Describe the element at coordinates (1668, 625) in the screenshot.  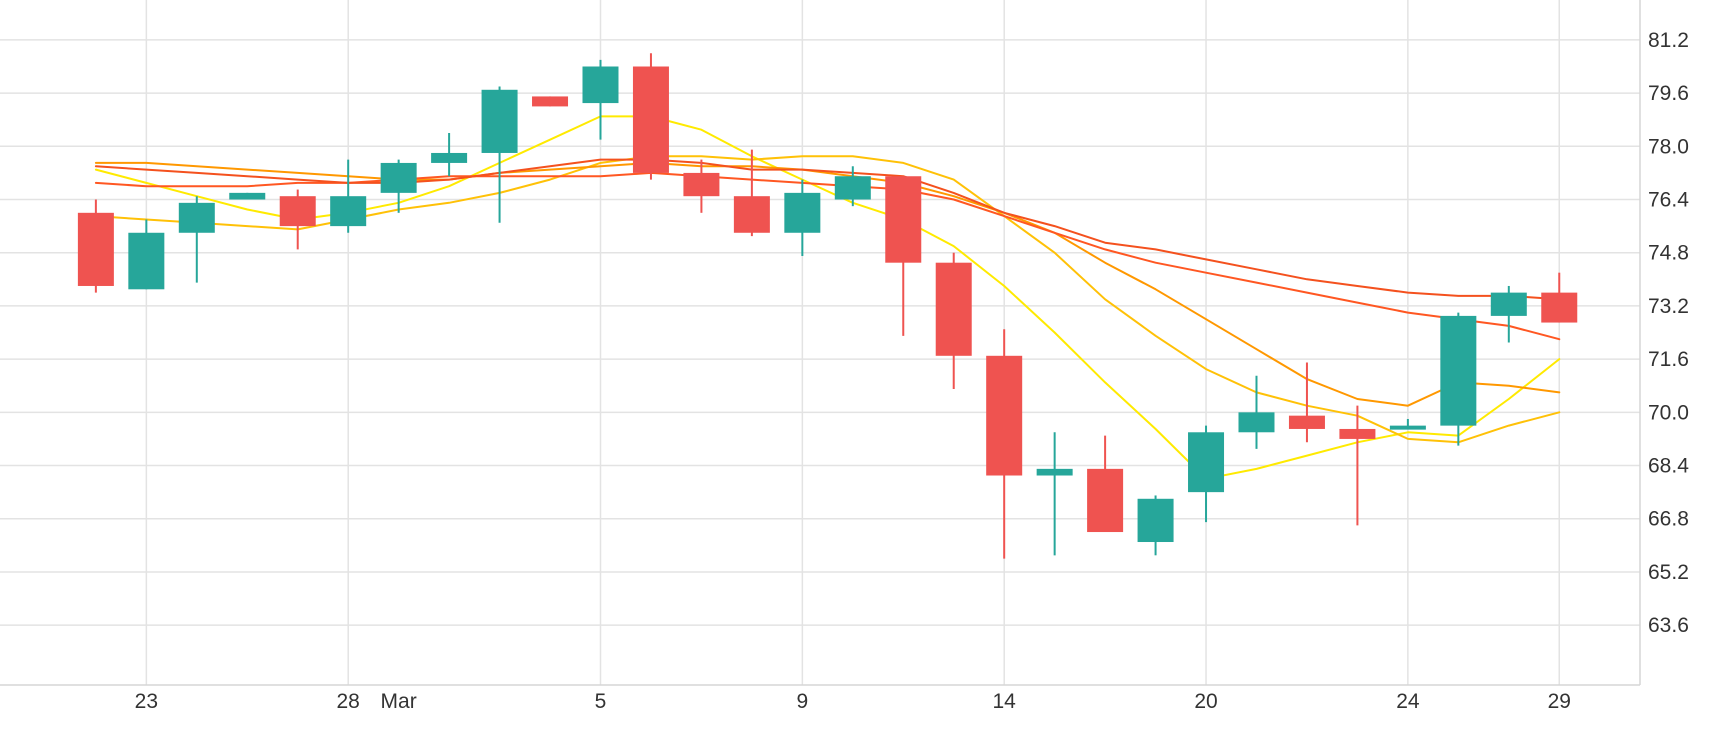
I see `y-tick-label: 63.6` at that location.